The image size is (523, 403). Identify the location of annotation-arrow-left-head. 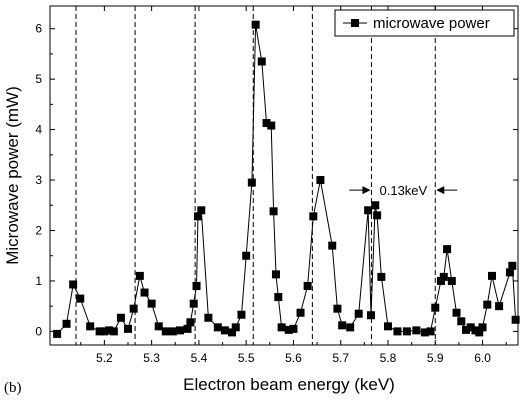
(366, 190).